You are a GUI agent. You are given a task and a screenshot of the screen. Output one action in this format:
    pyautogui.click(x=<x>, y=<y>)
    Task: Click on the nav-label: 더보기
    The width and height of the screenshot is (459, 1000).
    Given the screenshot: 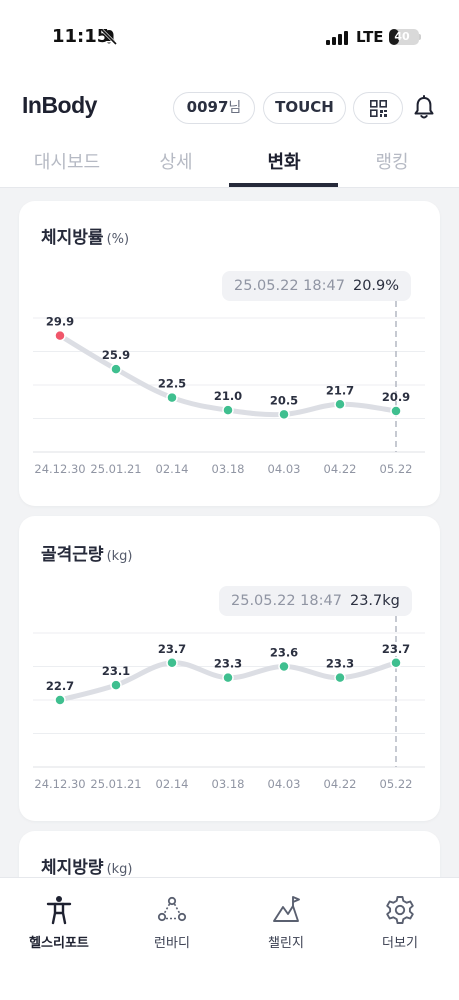 What is the action you would take?
    pyautogui.click(x=400, y=943)
    